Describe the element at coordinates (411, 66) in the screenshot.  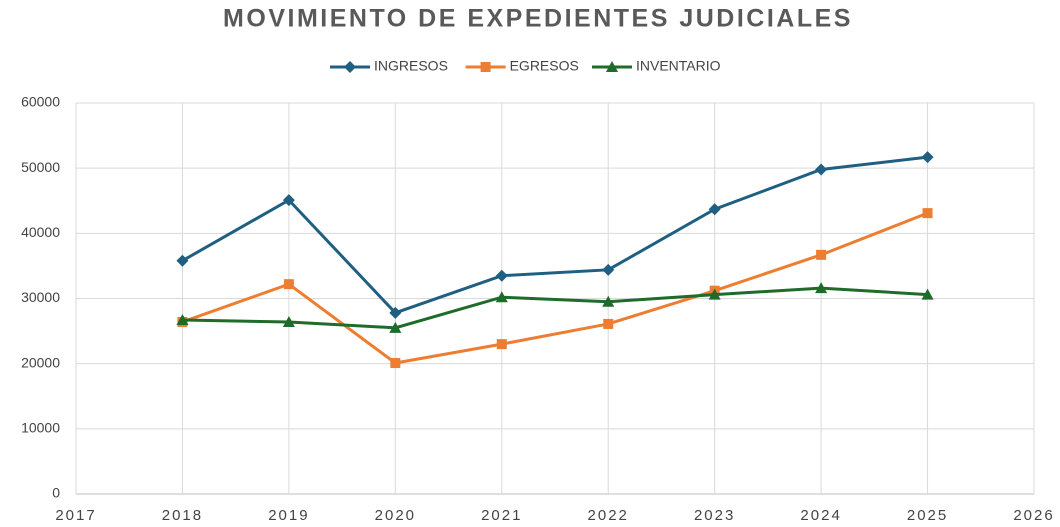
I see `legend-label: INGRESOS` at that location.